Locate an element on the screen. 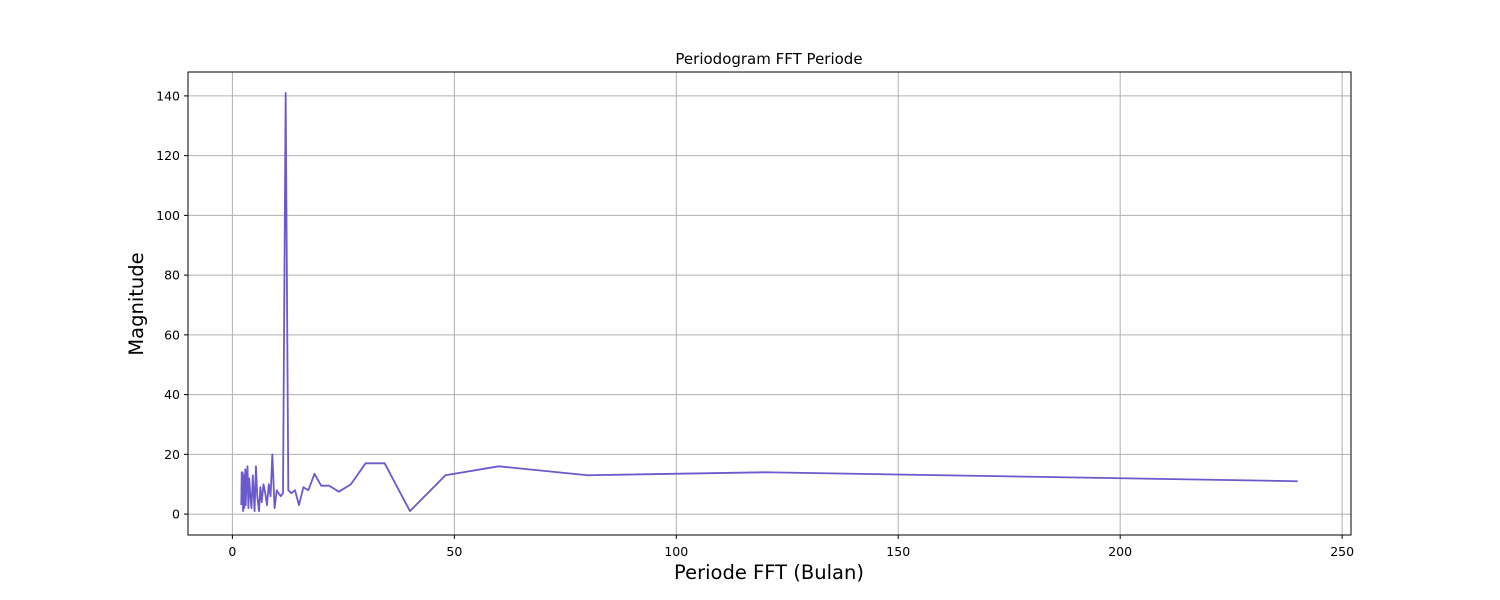  x-tick-label: 0 is located at coordinates (232, 551).